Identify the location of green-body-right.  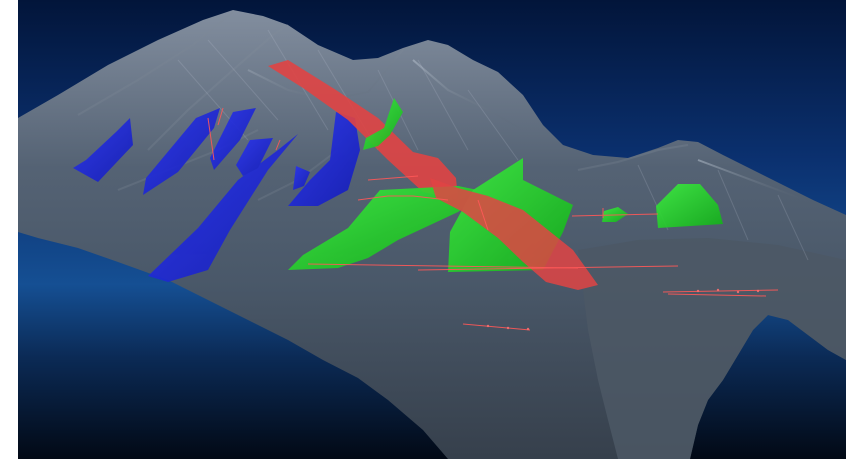
(689, 206).